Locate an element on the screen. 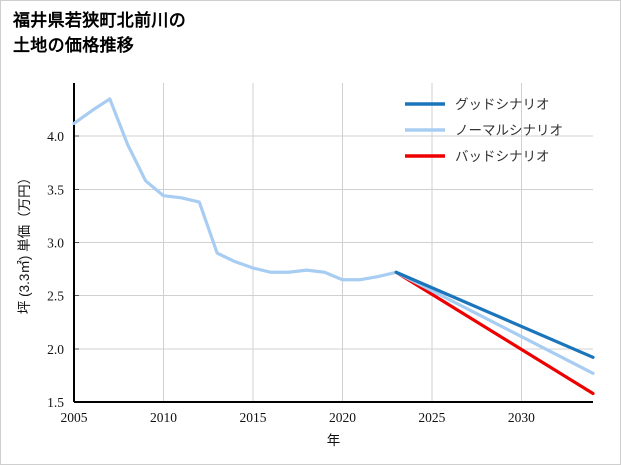  x-tick-label: 2005 is located at coordinates (74, 417).